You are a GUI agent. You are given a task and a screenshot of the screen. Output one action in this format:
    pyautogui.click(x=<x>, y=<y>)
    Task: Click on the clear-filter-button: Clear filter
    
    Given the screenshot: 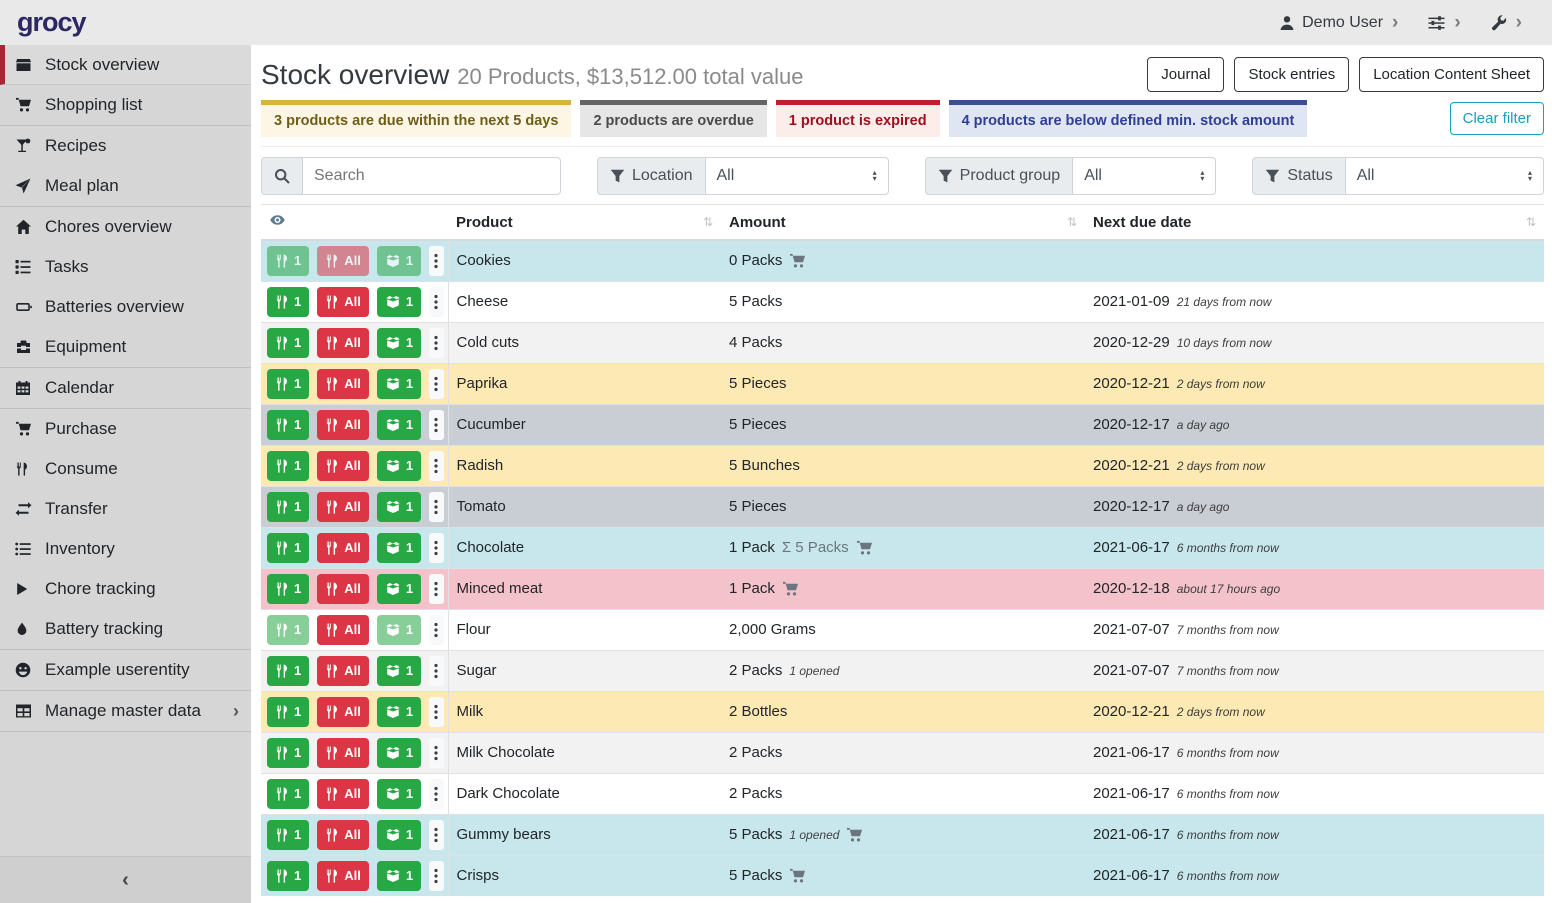 What is the action you would take?
    pyautogui.click(x=1496, y=118)
    